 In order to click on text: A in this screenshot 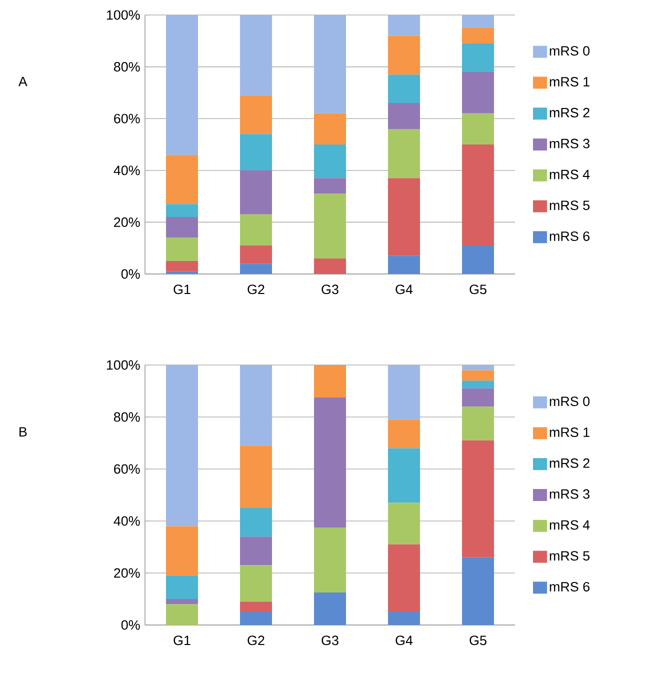, I will do `click(23, 81)`.